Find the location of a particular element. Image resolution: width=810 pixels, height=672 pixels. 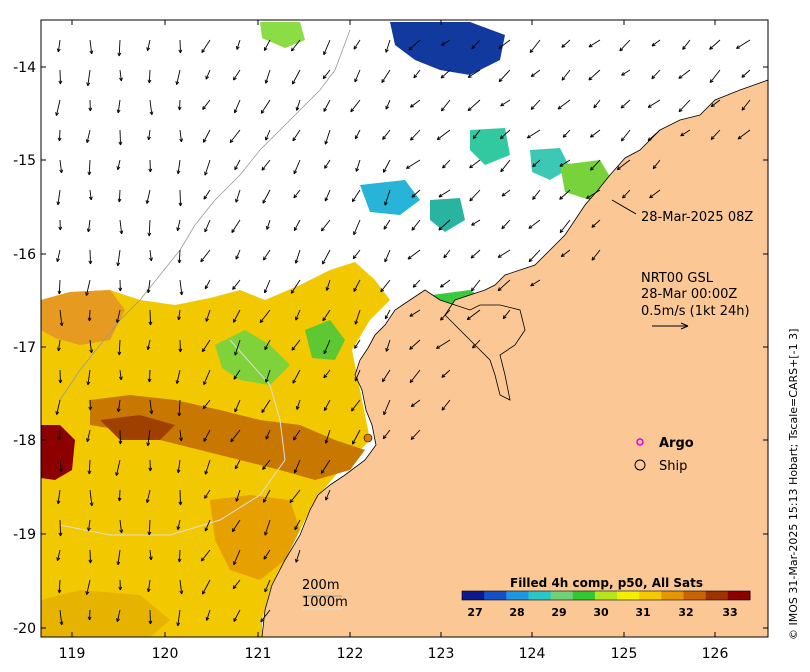

sst-green-coast is located at coordinates (325, 340).